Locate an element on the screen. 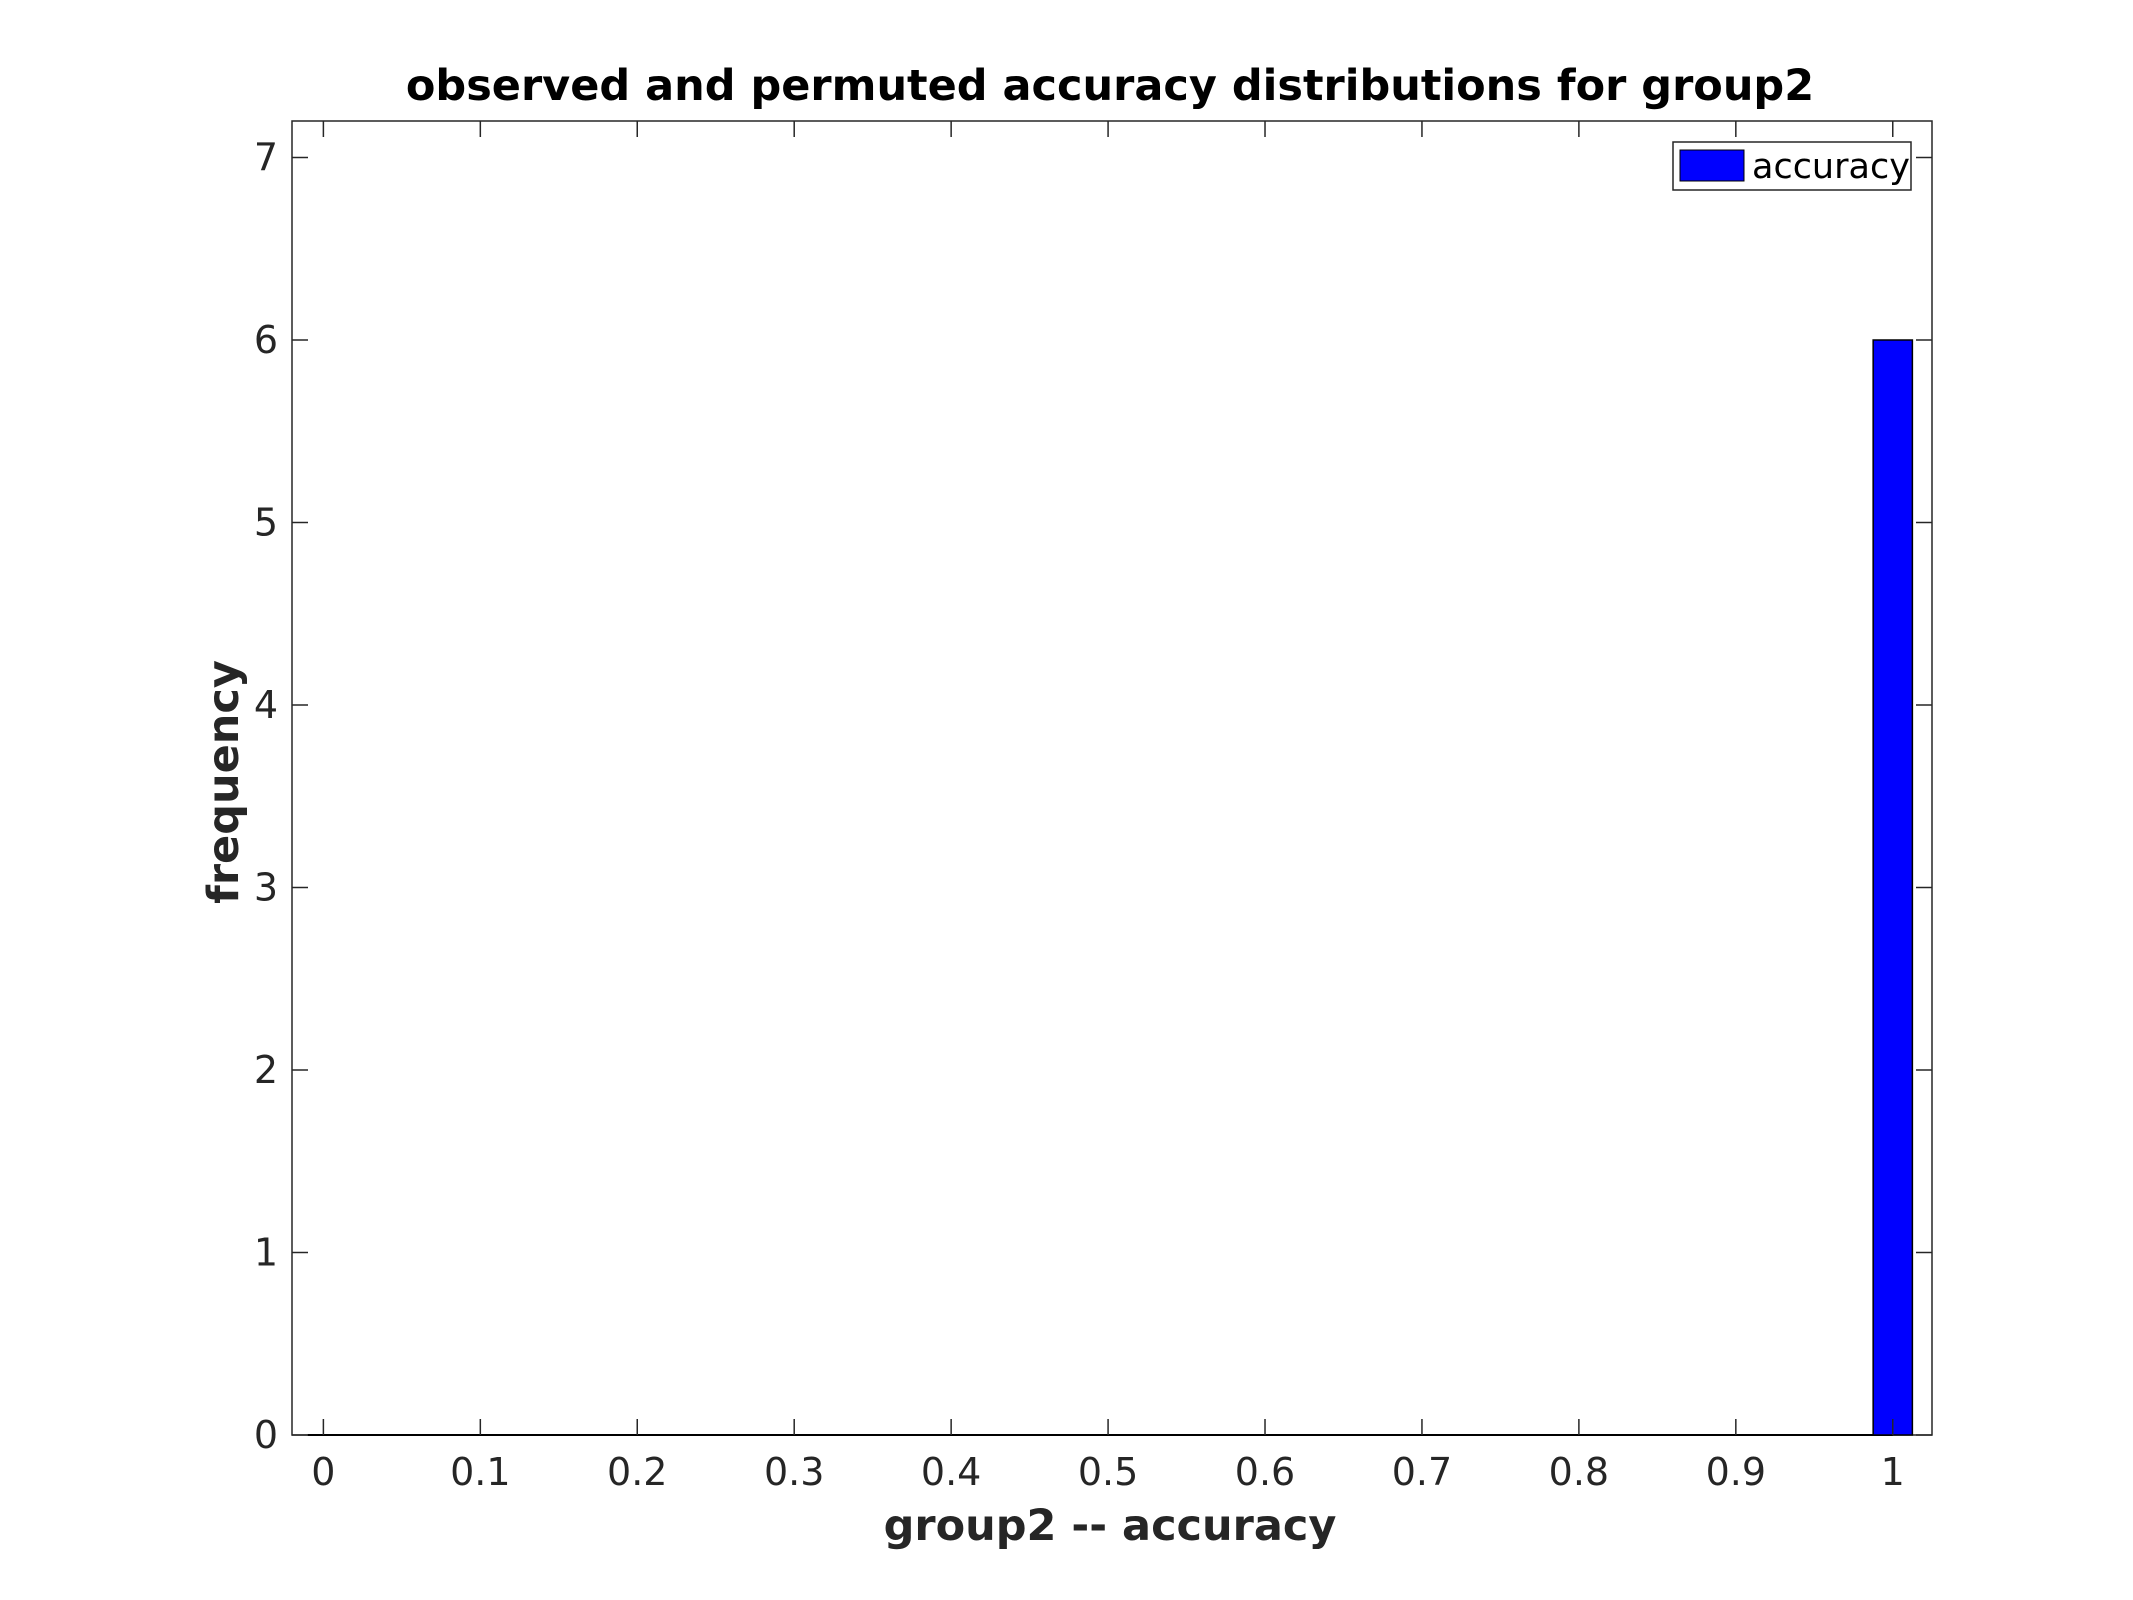 The width and height of the screenshot is (2133, 1600). x-tick-label: 0.6 is located at coordinates (1265, 1472).